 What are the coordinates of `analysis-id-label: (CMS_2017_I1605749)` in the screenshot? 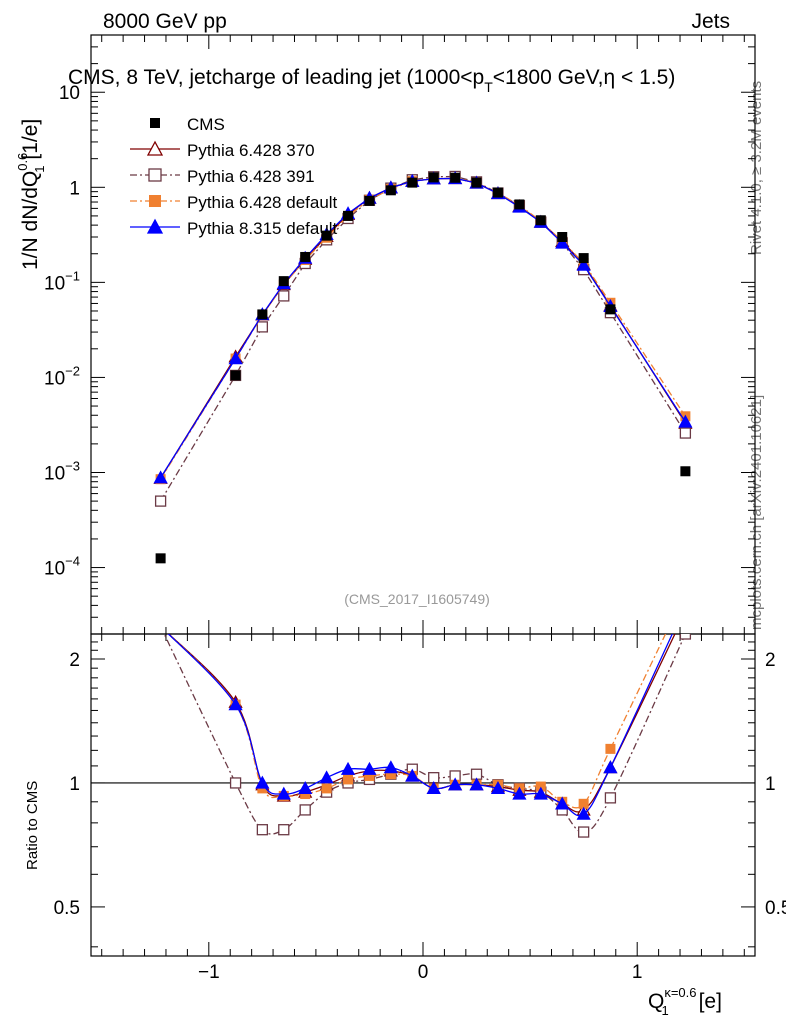 It's located at (417, 599).